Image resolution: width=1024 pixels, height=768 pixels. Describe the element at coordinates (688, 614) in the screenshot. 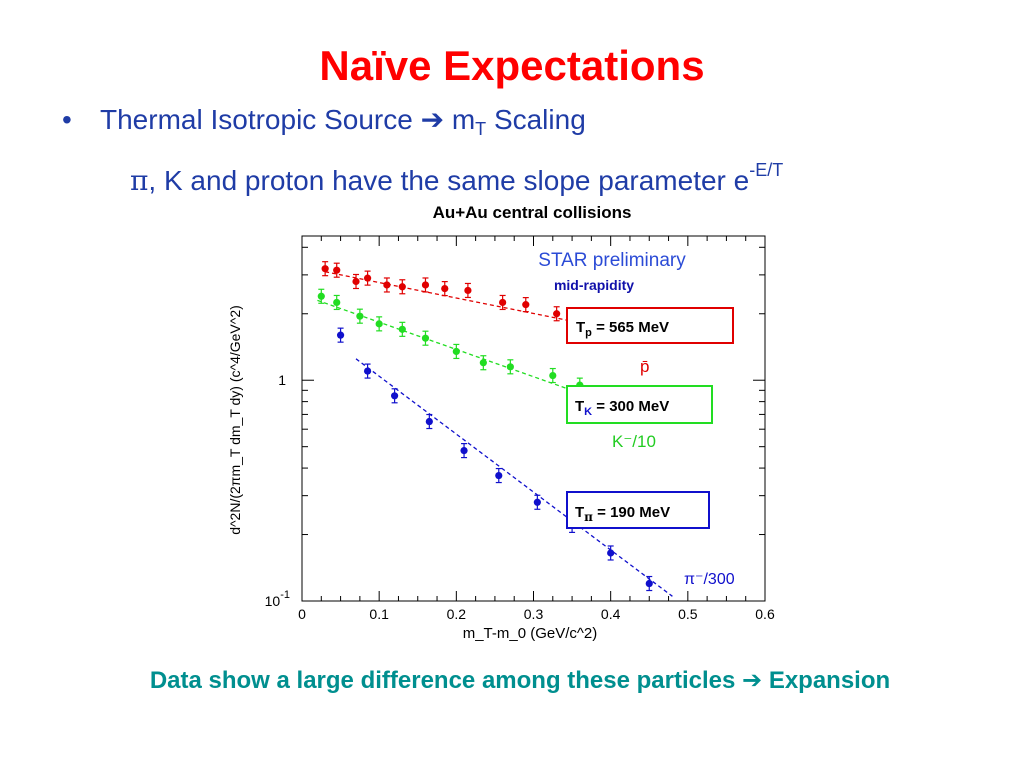

I see `x-tick-label: 0.5` at that location.